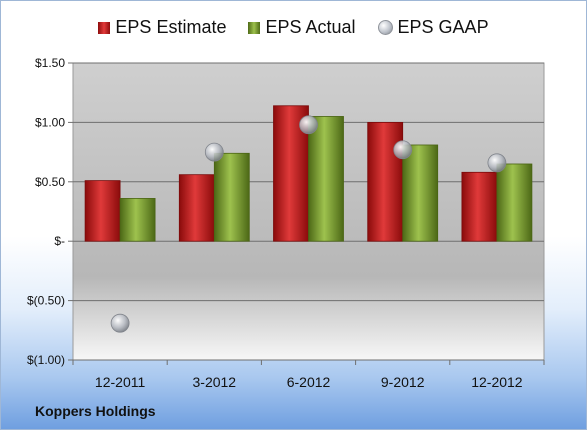  I want to click on x-tick-label: 3-2012, so click(215, 382).